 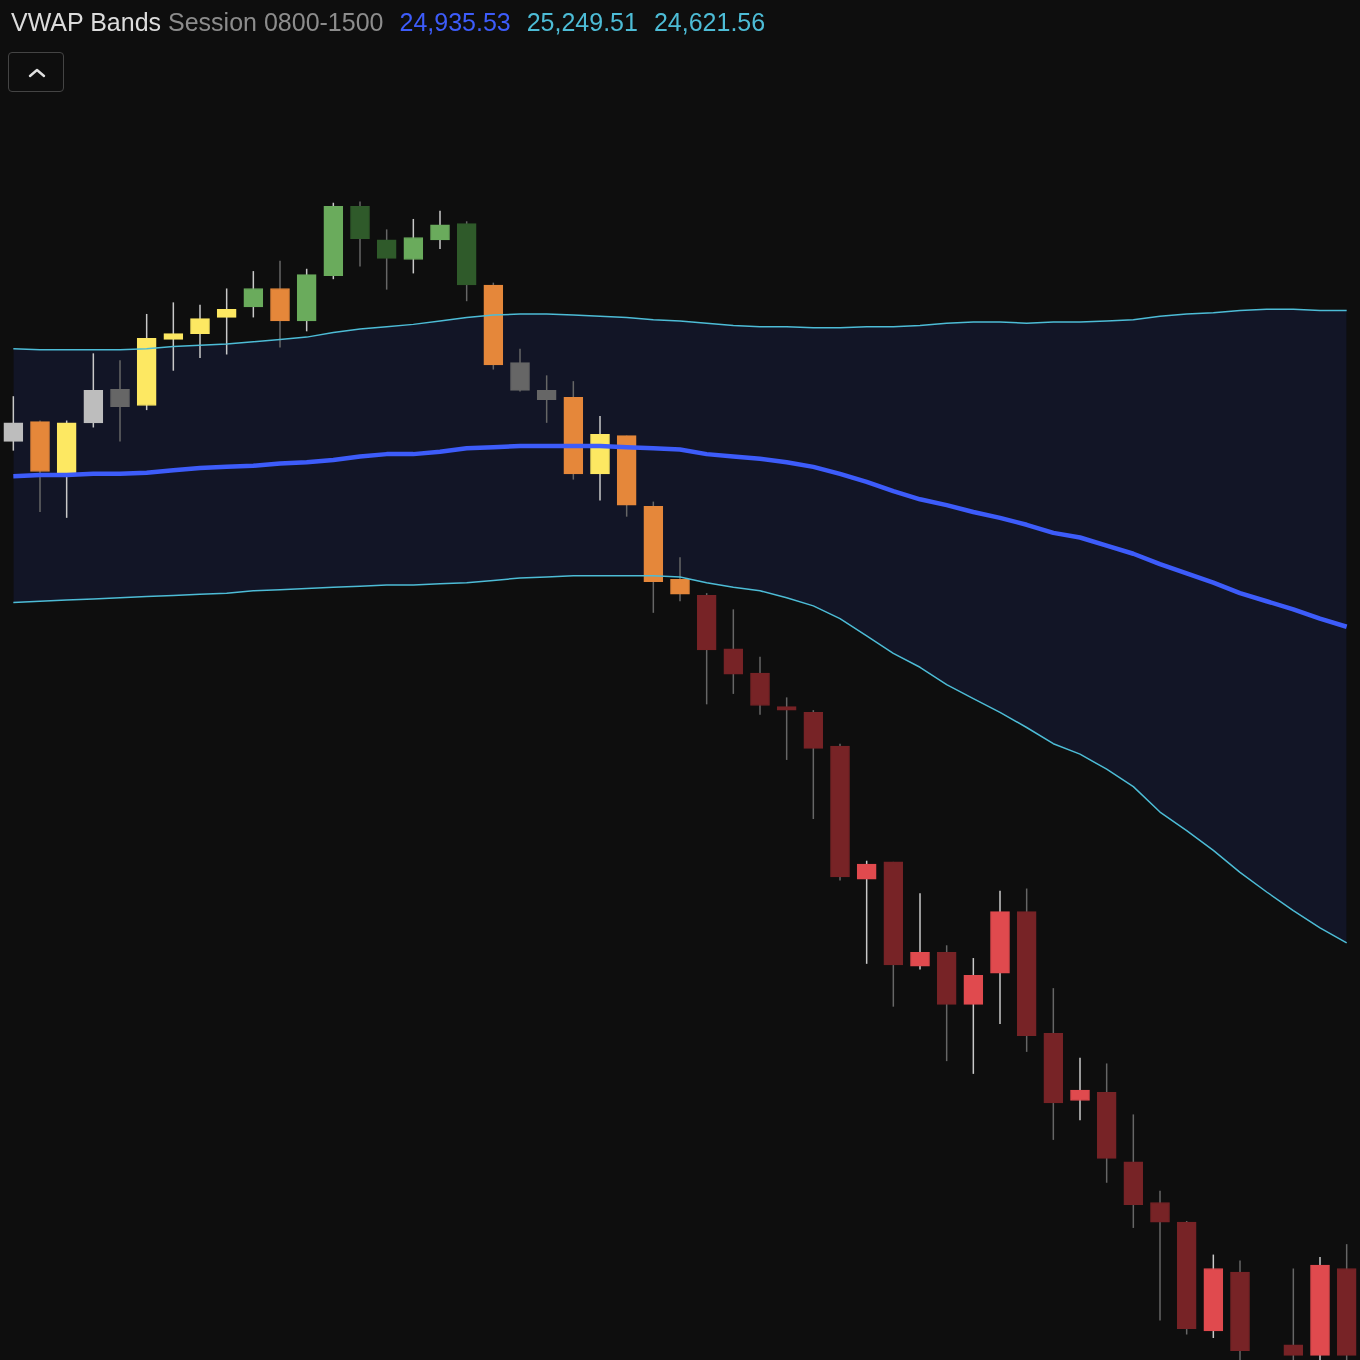 What do you see at coordinates (709, 22) in the screenshot?
I see `text: 24,621.56` at bounding box center [709, 22].